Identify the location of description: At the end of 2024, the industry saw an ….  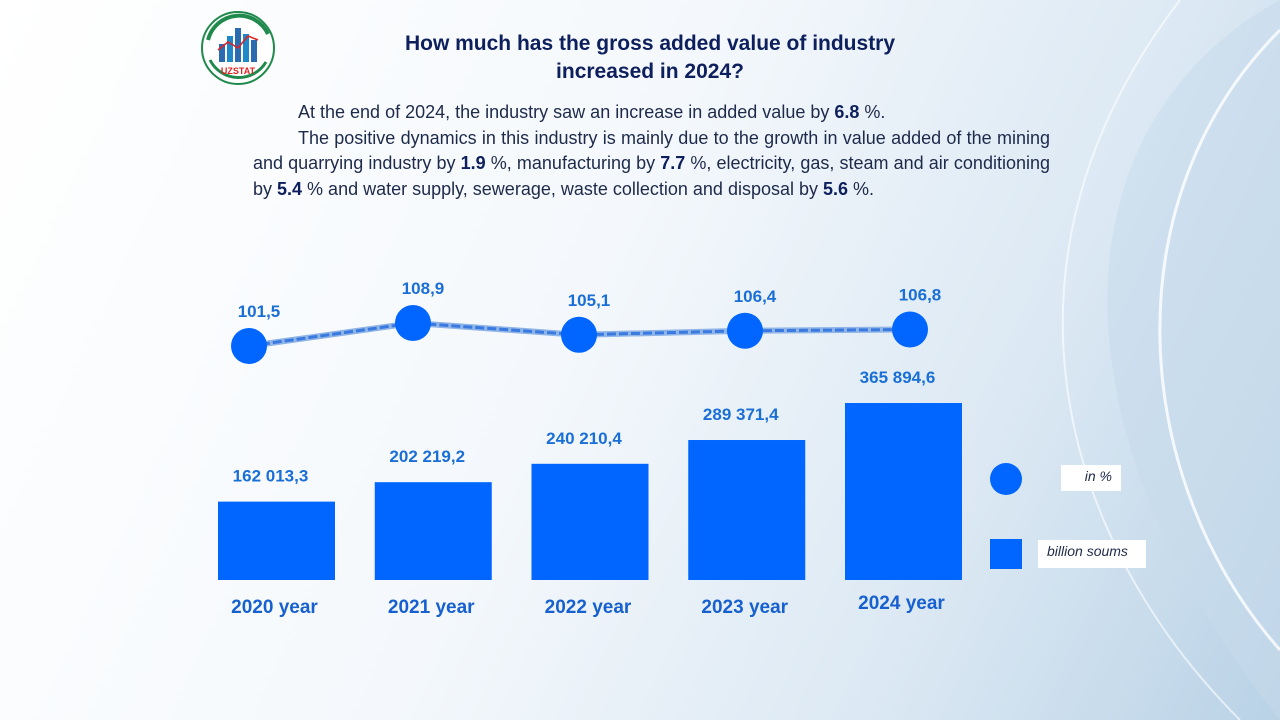
(651, 151).